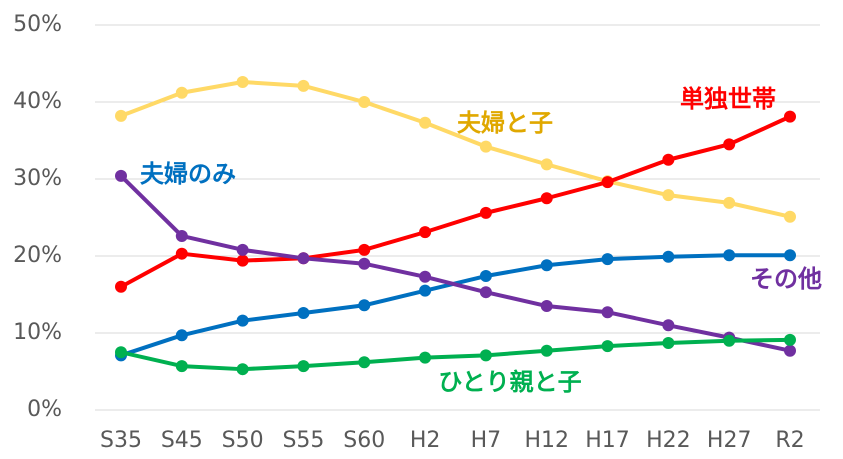 Image resolution: width=843 pixels, height=459 pixels. Describe the element at coordinates (37, 255) in the screenshot. I see `y-tick-label: 20%` at that location.